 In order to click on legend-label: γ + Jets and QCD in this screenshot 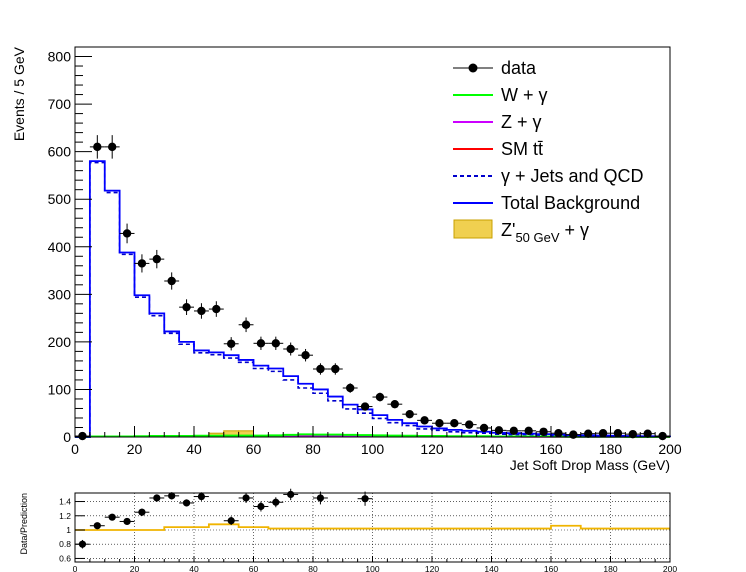, I will do `click(572, 176)`.